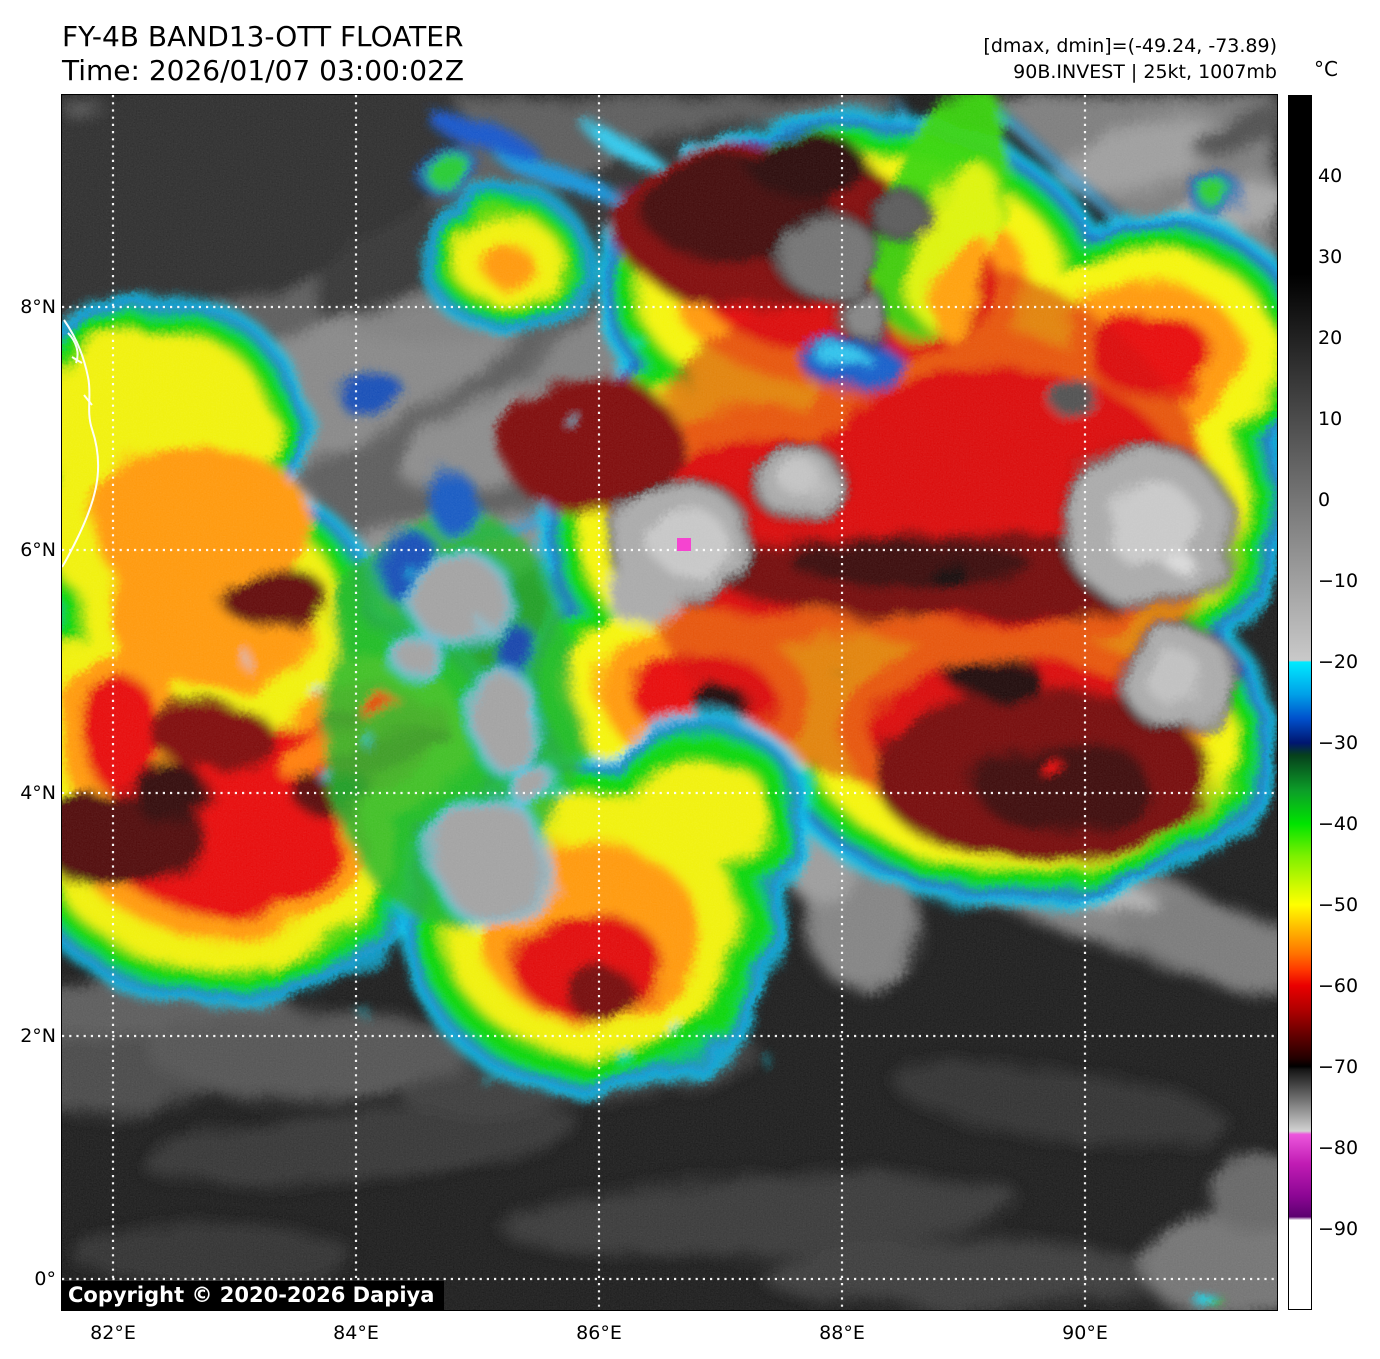  Describe the element at coordinates (1338, 905) in the screenshot. I see `colorbar-tick-label: −50` at that location.